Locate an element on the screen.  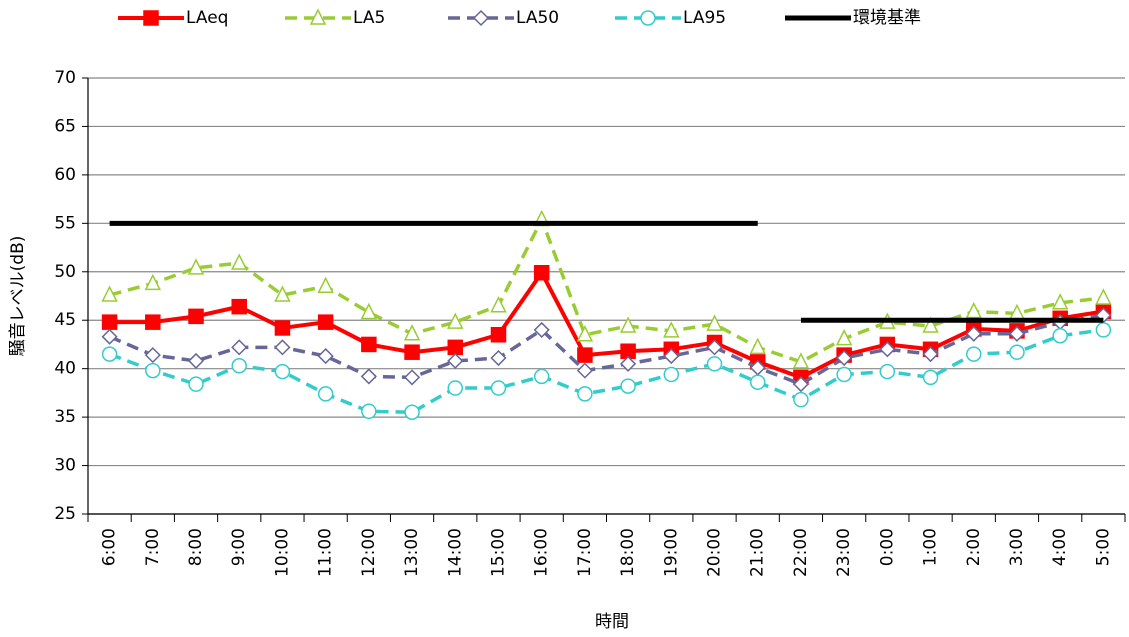
y-tick-label: 65 is located at coordinates (65, 126).